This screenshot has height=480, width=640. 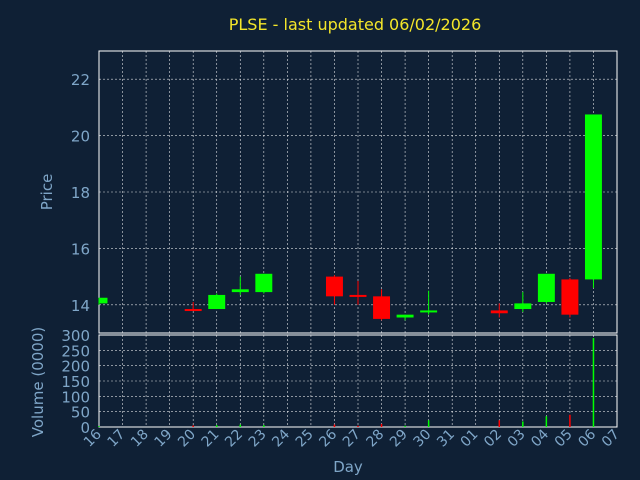 I want to click on volume-tick-label: 200, so click(x=75, y=367).